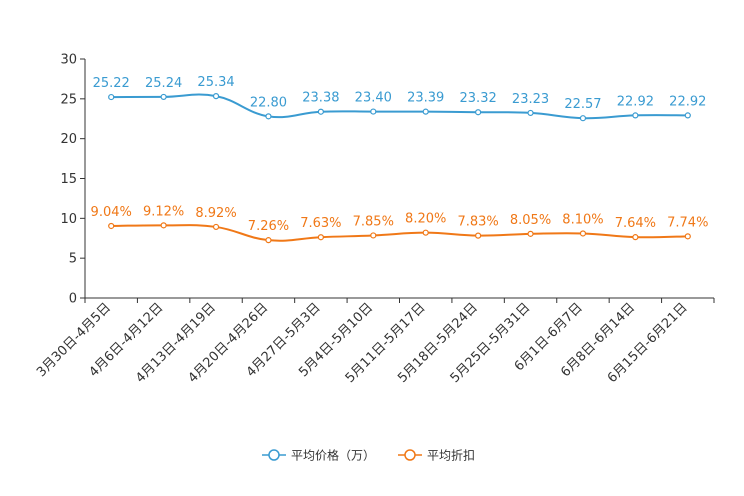 This screenshot has width=744, height=496. What do you see at coordinates (268, 102) in the screenshot?
I see `data-label: 22.80` at bounding box center [268, 102].